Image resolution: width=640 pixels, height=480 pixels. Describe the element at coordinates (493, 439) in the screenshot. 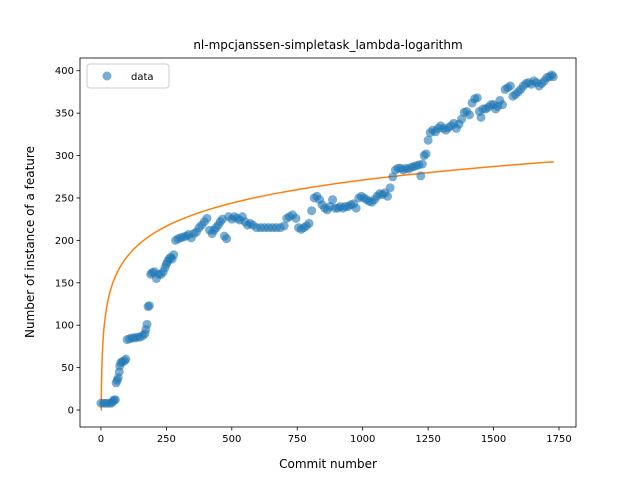

I see `x-tick-label: 1500` at that location.